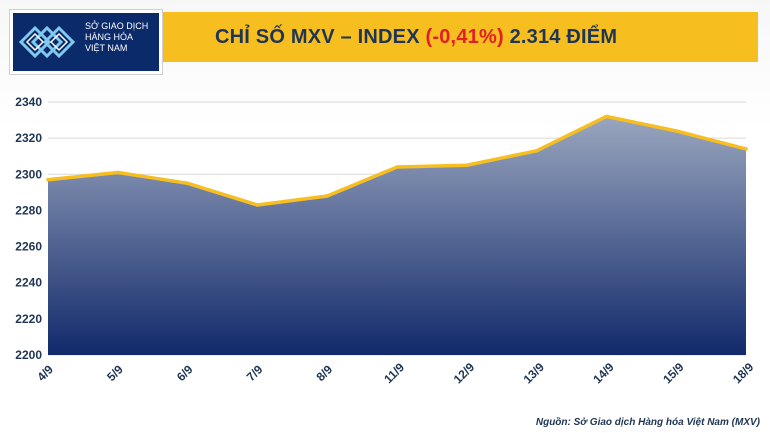  I want to click on x-tick-label: 5/9, so click(115, 373).